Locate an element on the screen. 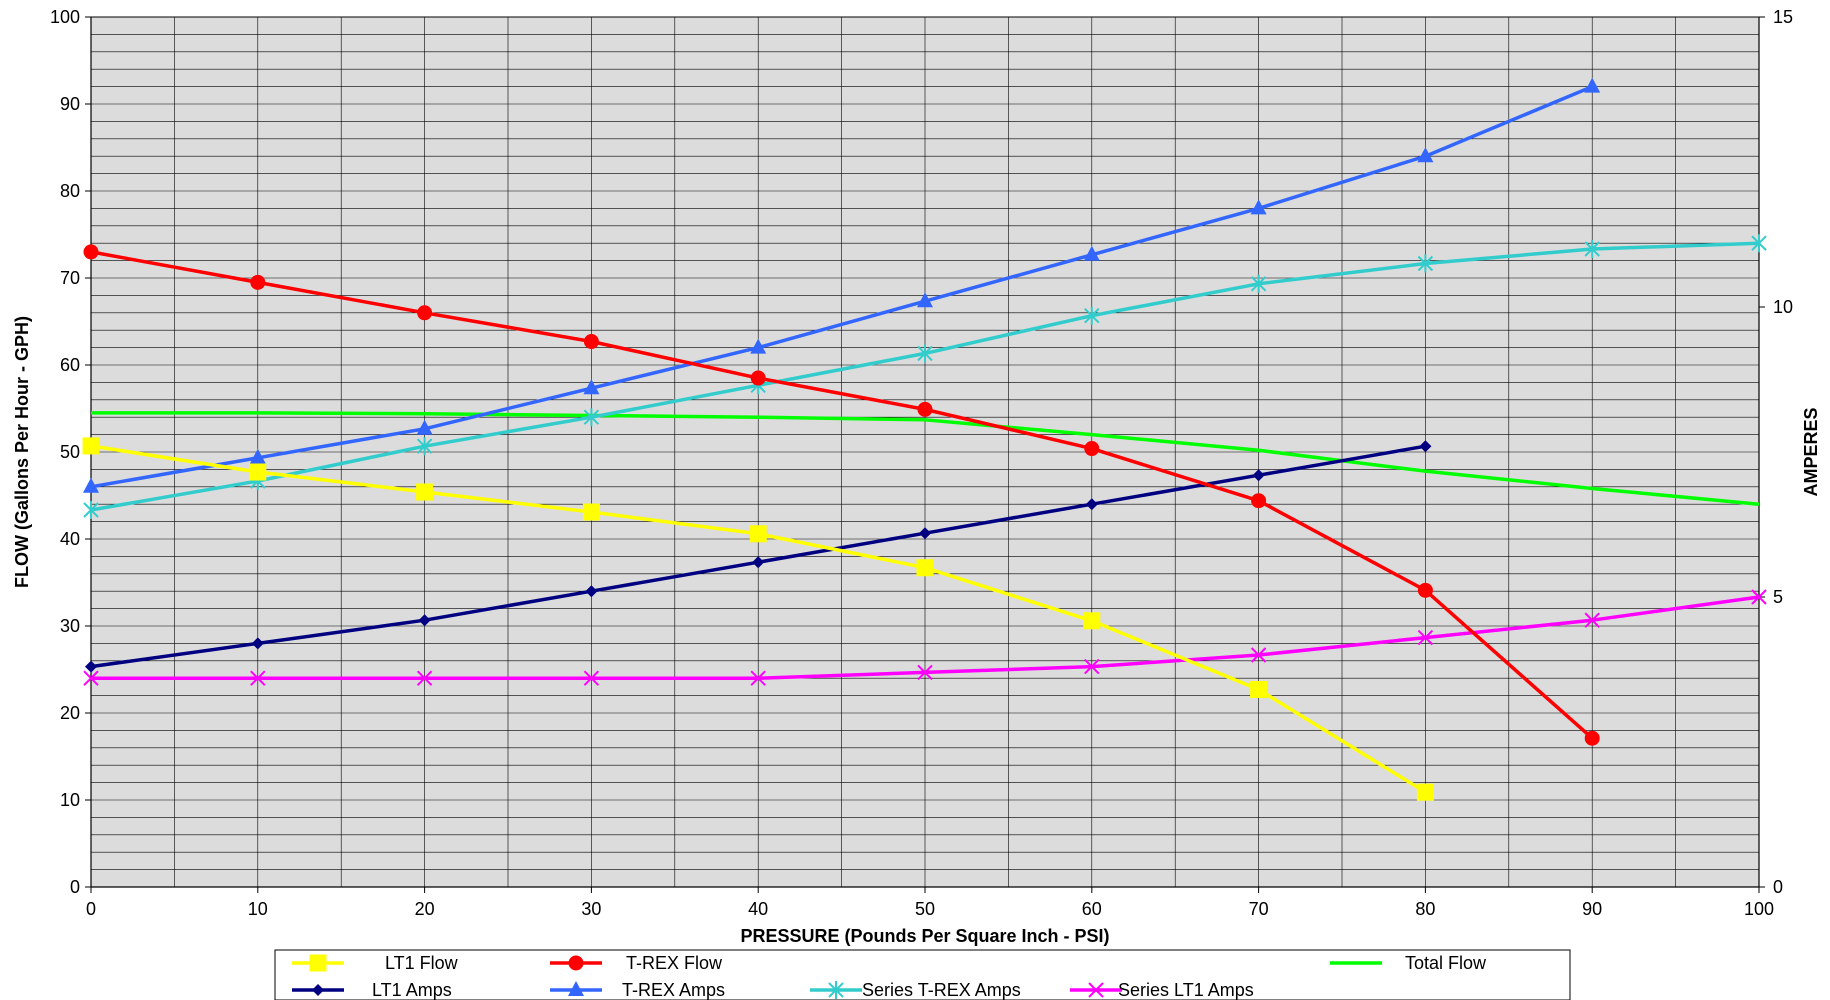  y2-tick-label: 5 is located at coordinates (1778, 597).